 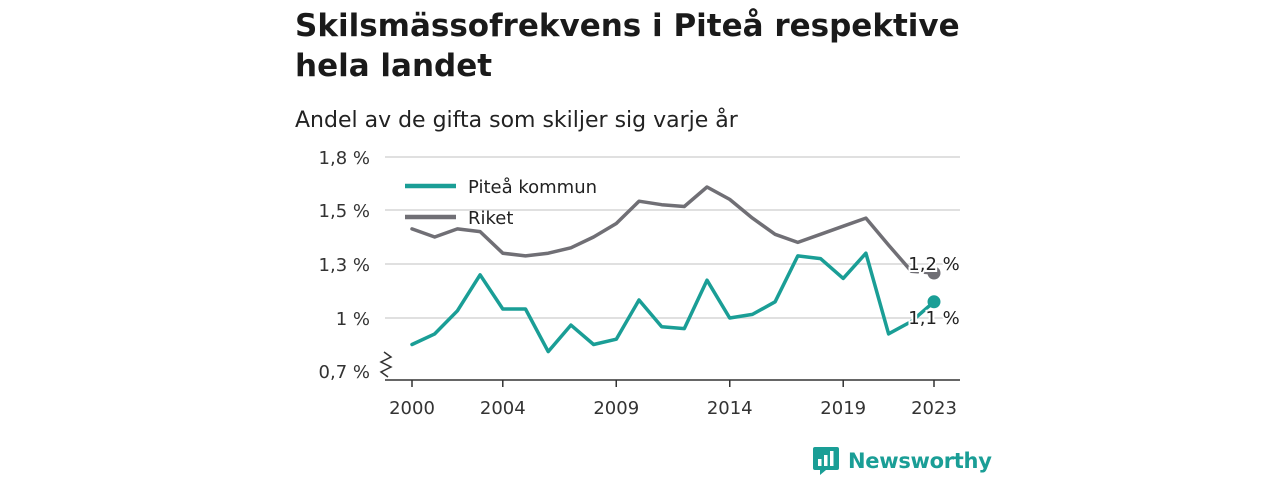 What do you see at coordinates (616, 408) in the screenshot?
I see `x-tick-label: 2009` at bounding box center [616, 408].